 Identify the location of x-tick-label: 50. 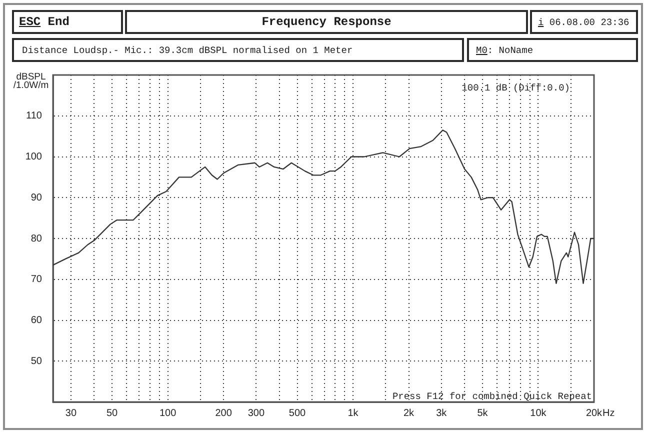
(112, 413).